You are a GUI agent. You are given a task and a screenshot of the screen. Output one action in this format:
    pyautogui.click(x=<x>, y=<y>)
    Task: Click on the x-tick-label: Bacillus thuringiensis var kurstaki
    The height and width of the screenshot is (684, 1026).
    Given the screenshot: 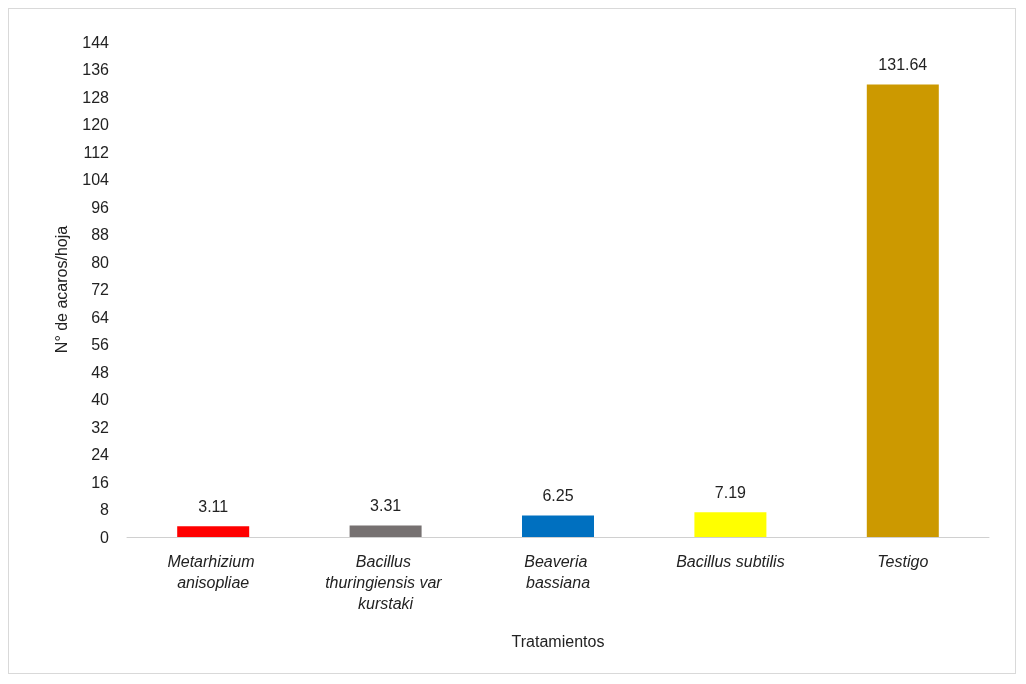 What is the action you would take?
    pyautogui.click(x=386, y=582)
    